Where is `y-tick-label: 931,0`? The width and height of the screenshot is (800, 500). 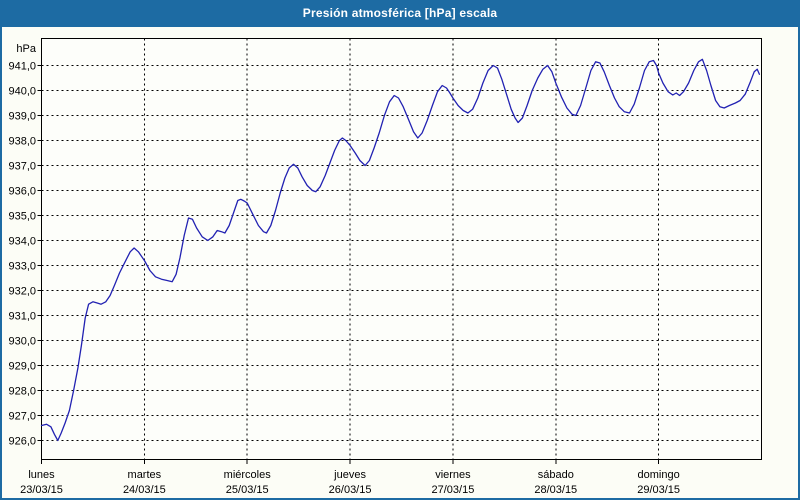
y-tick-label: 931,0 is located at coordinates (22, 317).